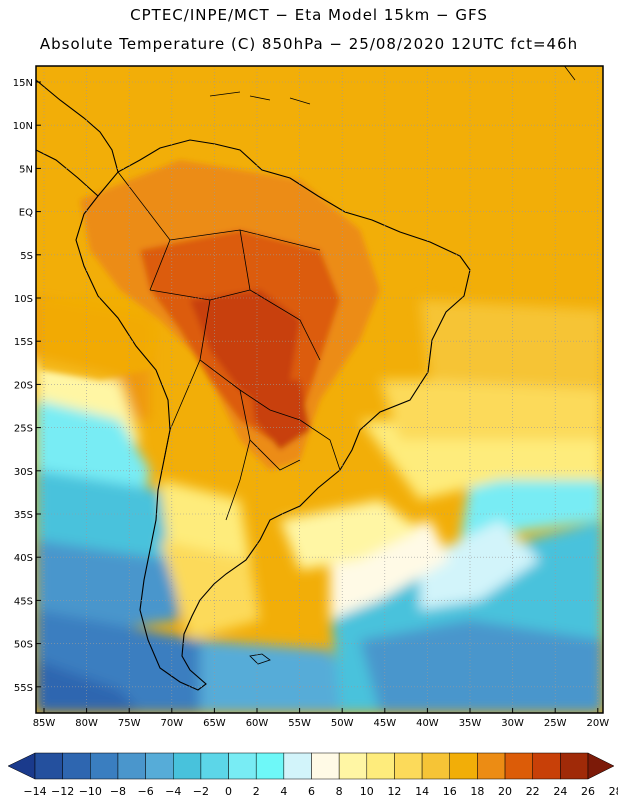 This screenshot has width=618, height=800. I want to click on lat-label-5n: 5N, so click(26, 169).